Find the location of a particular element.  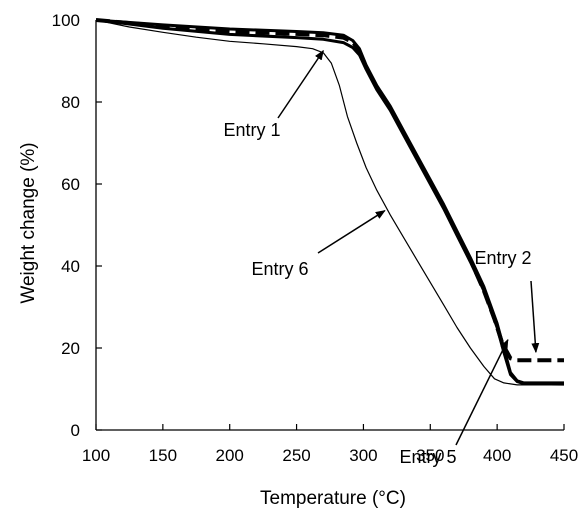

y-tick-label: 40 is located at coordinates (70, 266).